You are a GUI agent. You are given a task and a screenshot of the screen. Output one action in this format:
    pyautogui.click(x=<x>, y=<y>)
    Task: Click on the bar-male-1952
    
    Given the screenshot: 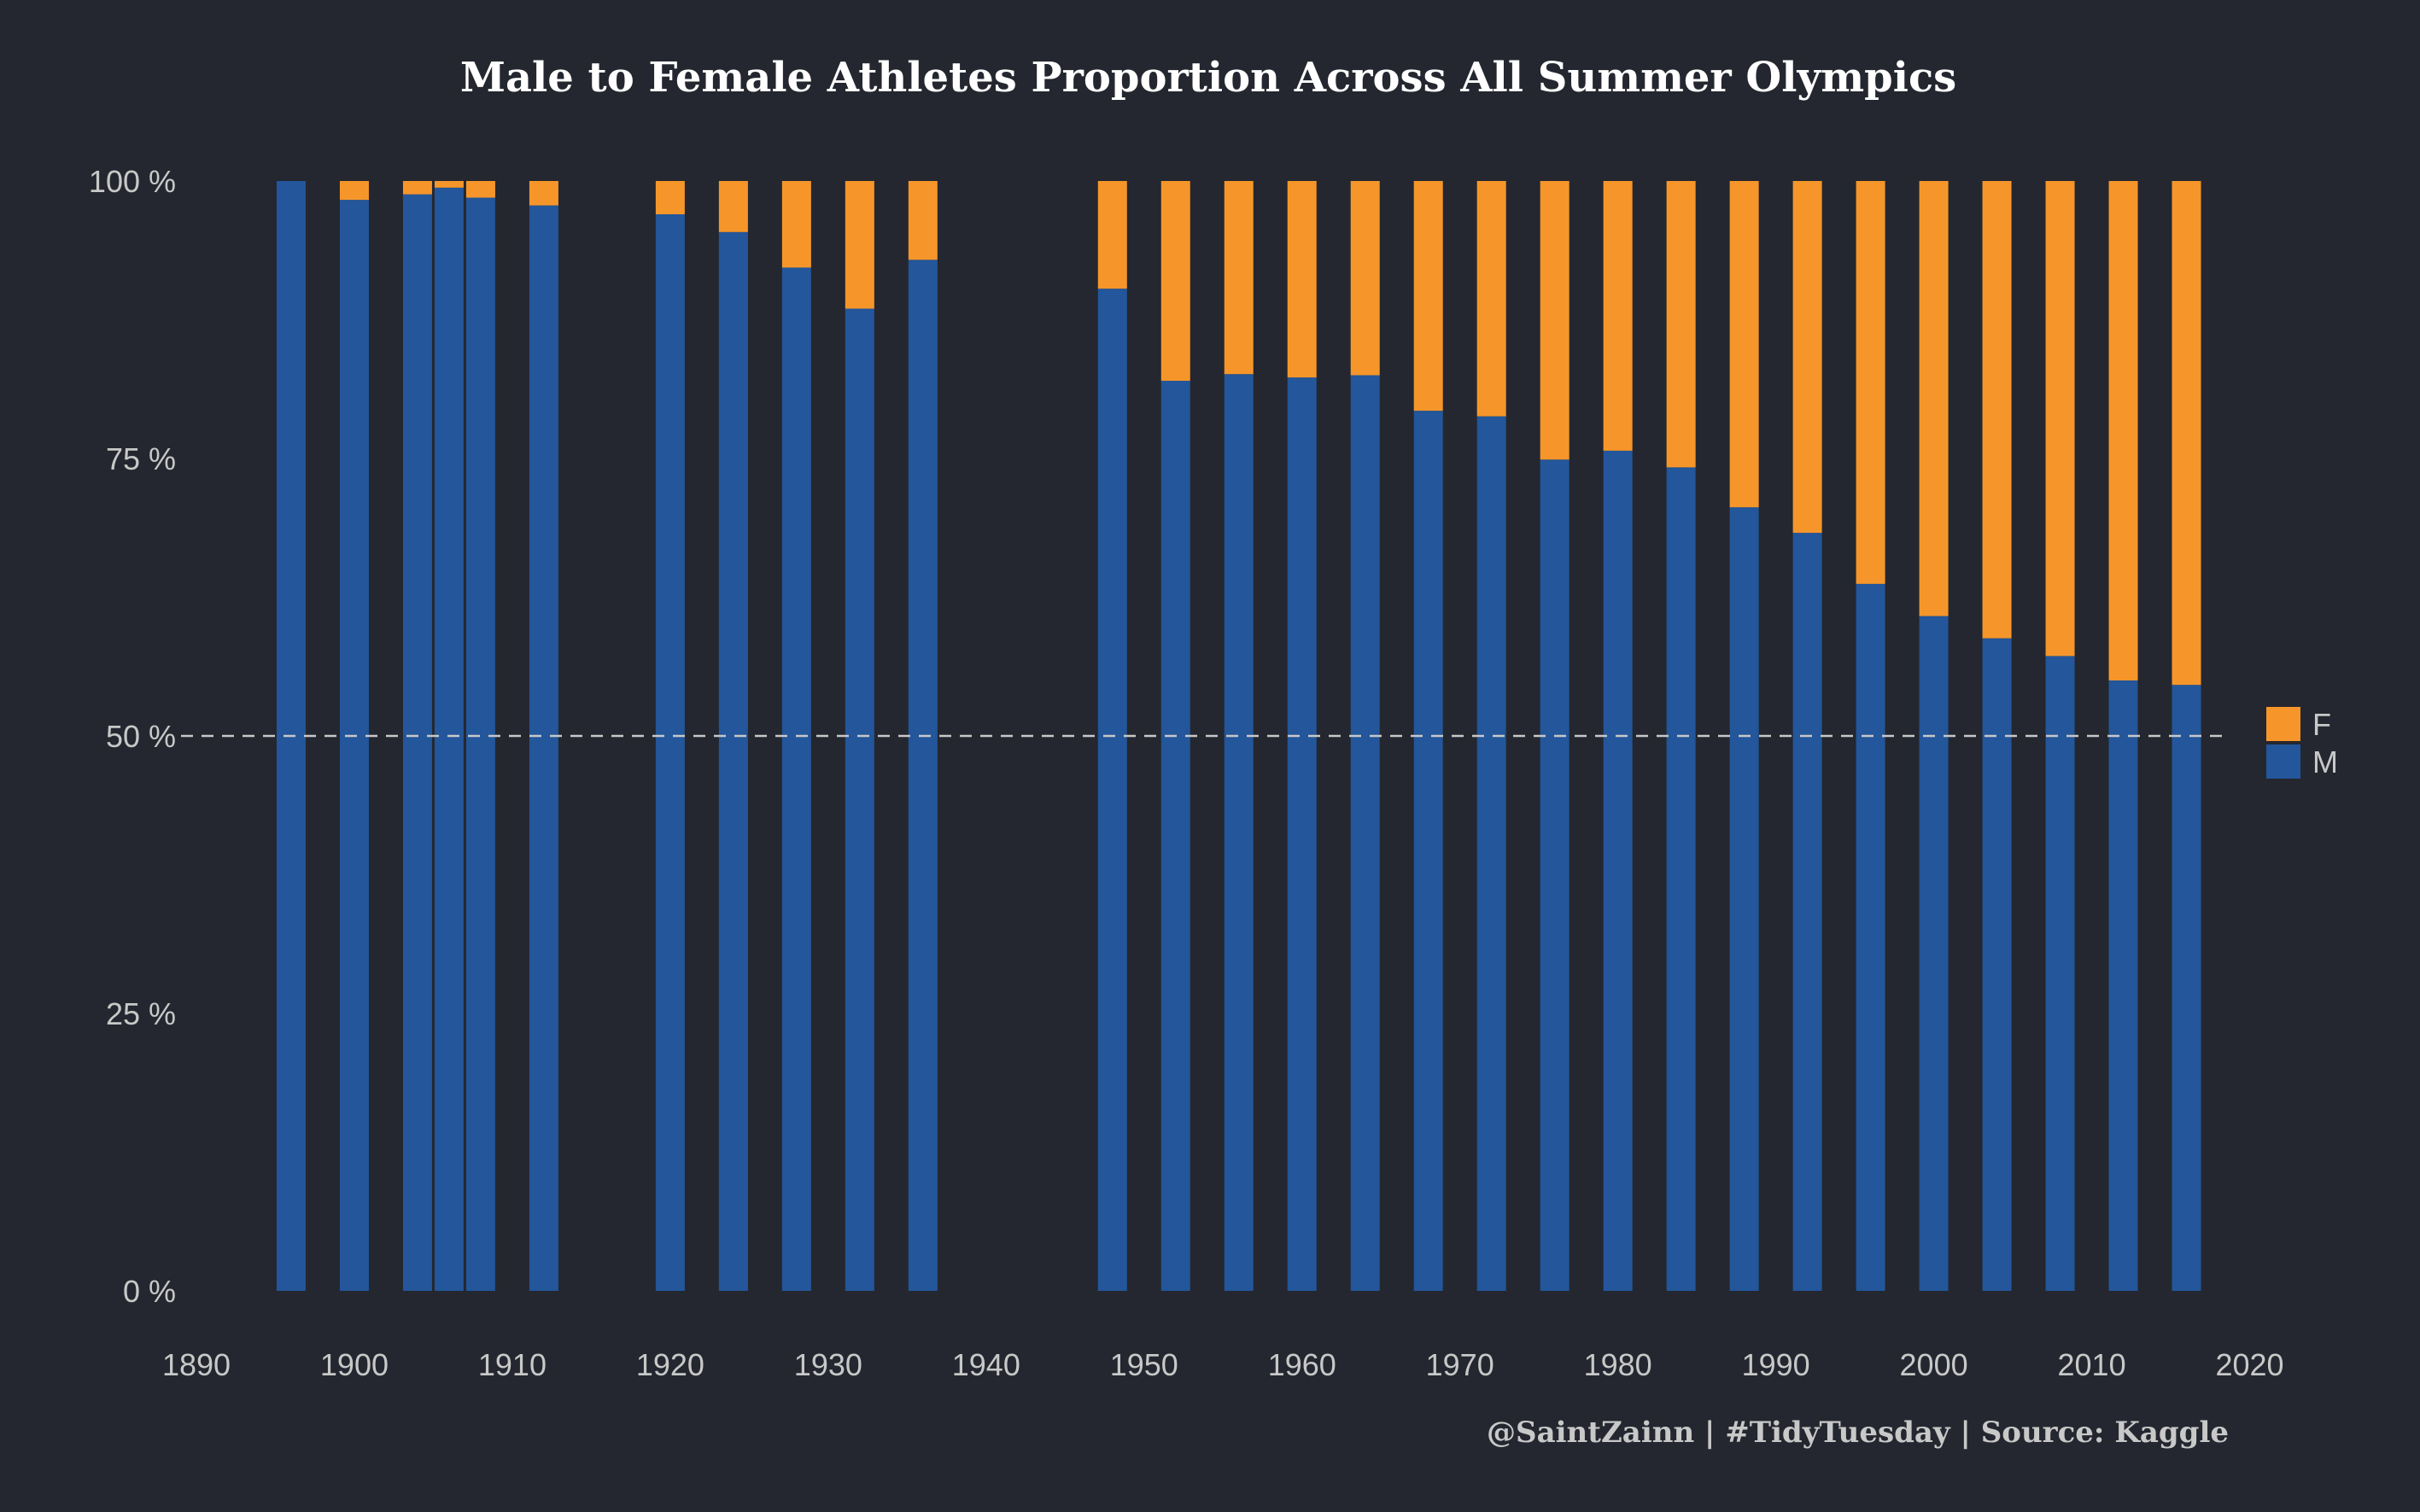 What is the action you would take?
    pyautogui.click(x=1175, y=836)
    